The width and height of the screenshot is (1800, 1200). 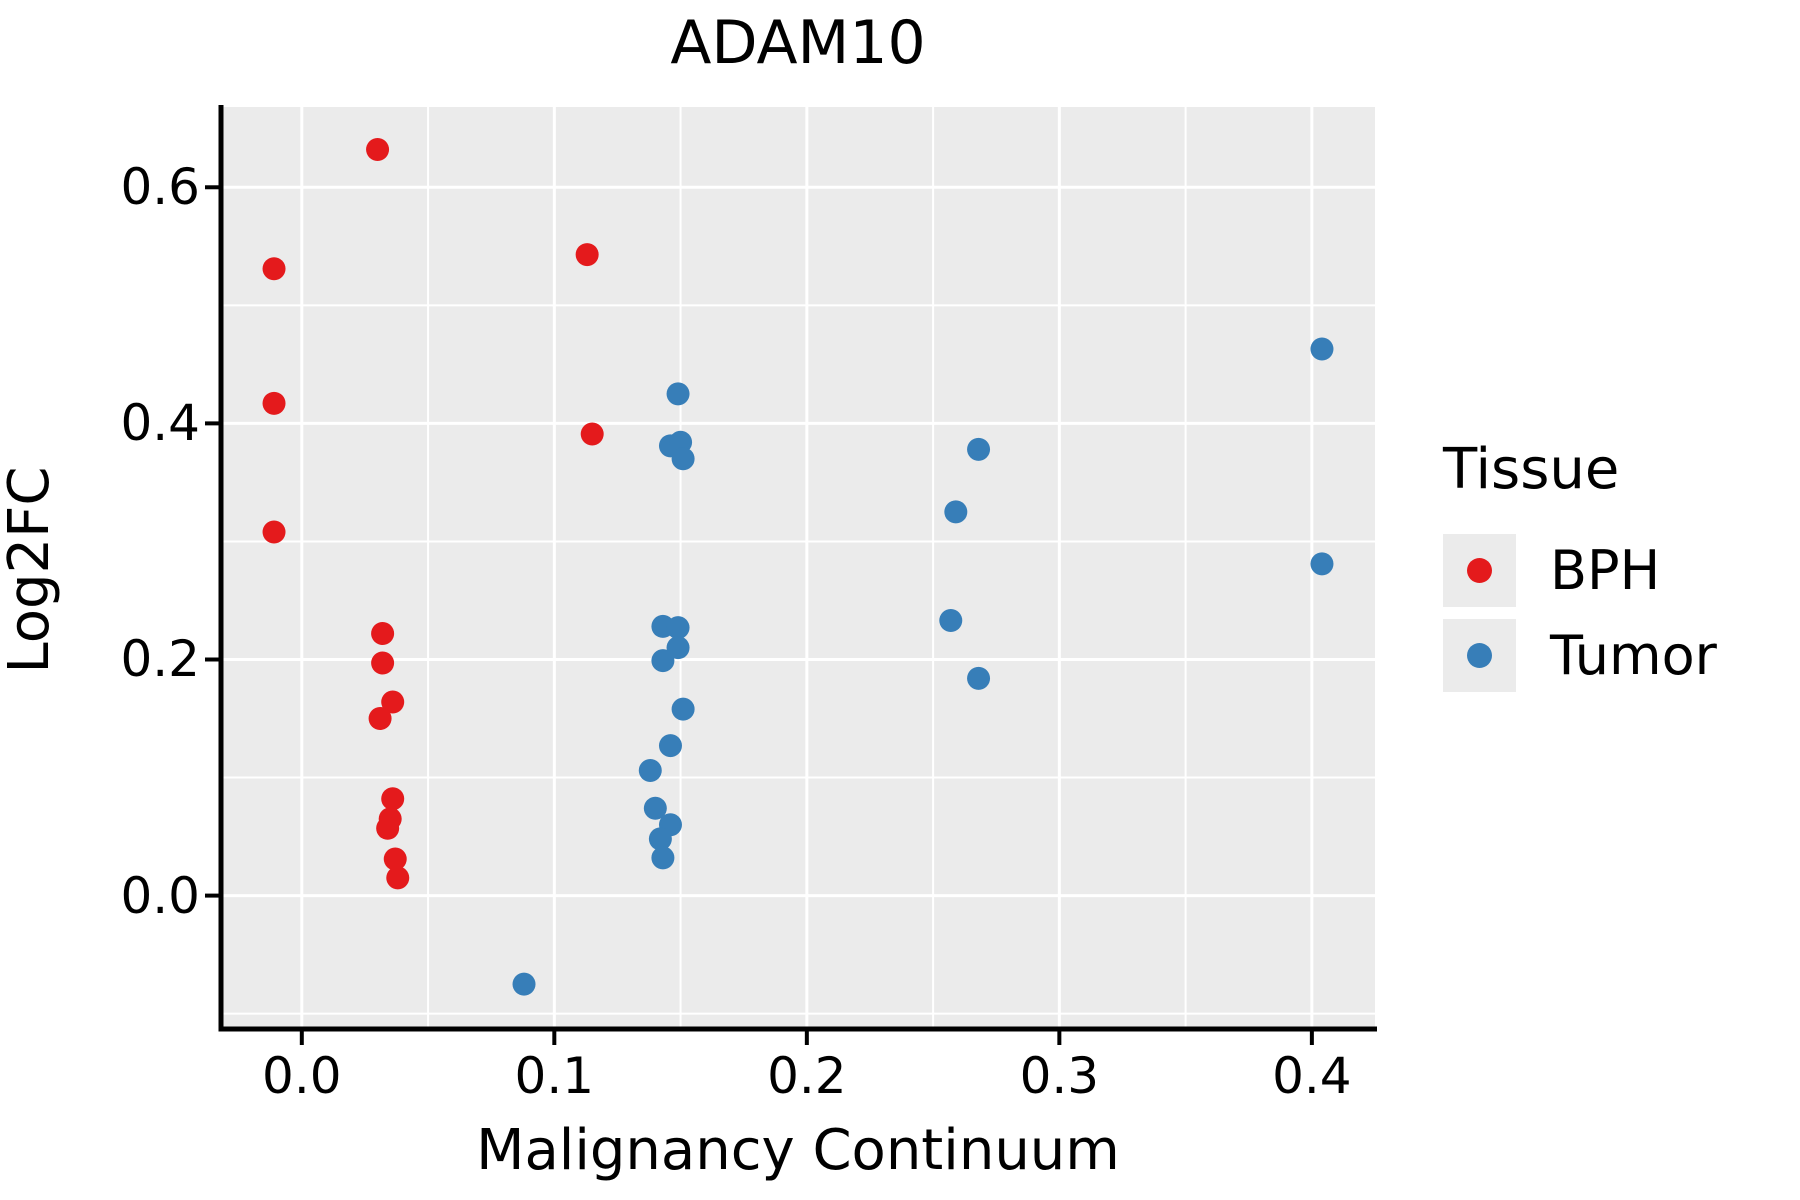 I want to click on legend-key-bph, so click(x=1479, y=571).